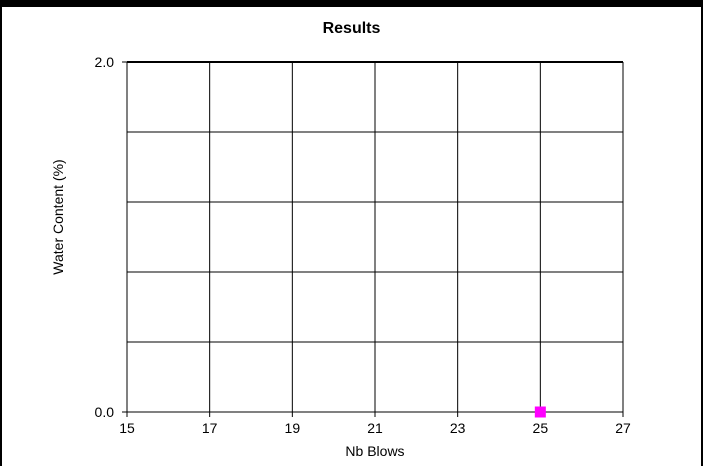 Image resolution: width=703 pixels, height=466 pixels. What do you see at coordinates (702, 233) in the screenshot?
I see `right-border` at bounding box center [702, 233].